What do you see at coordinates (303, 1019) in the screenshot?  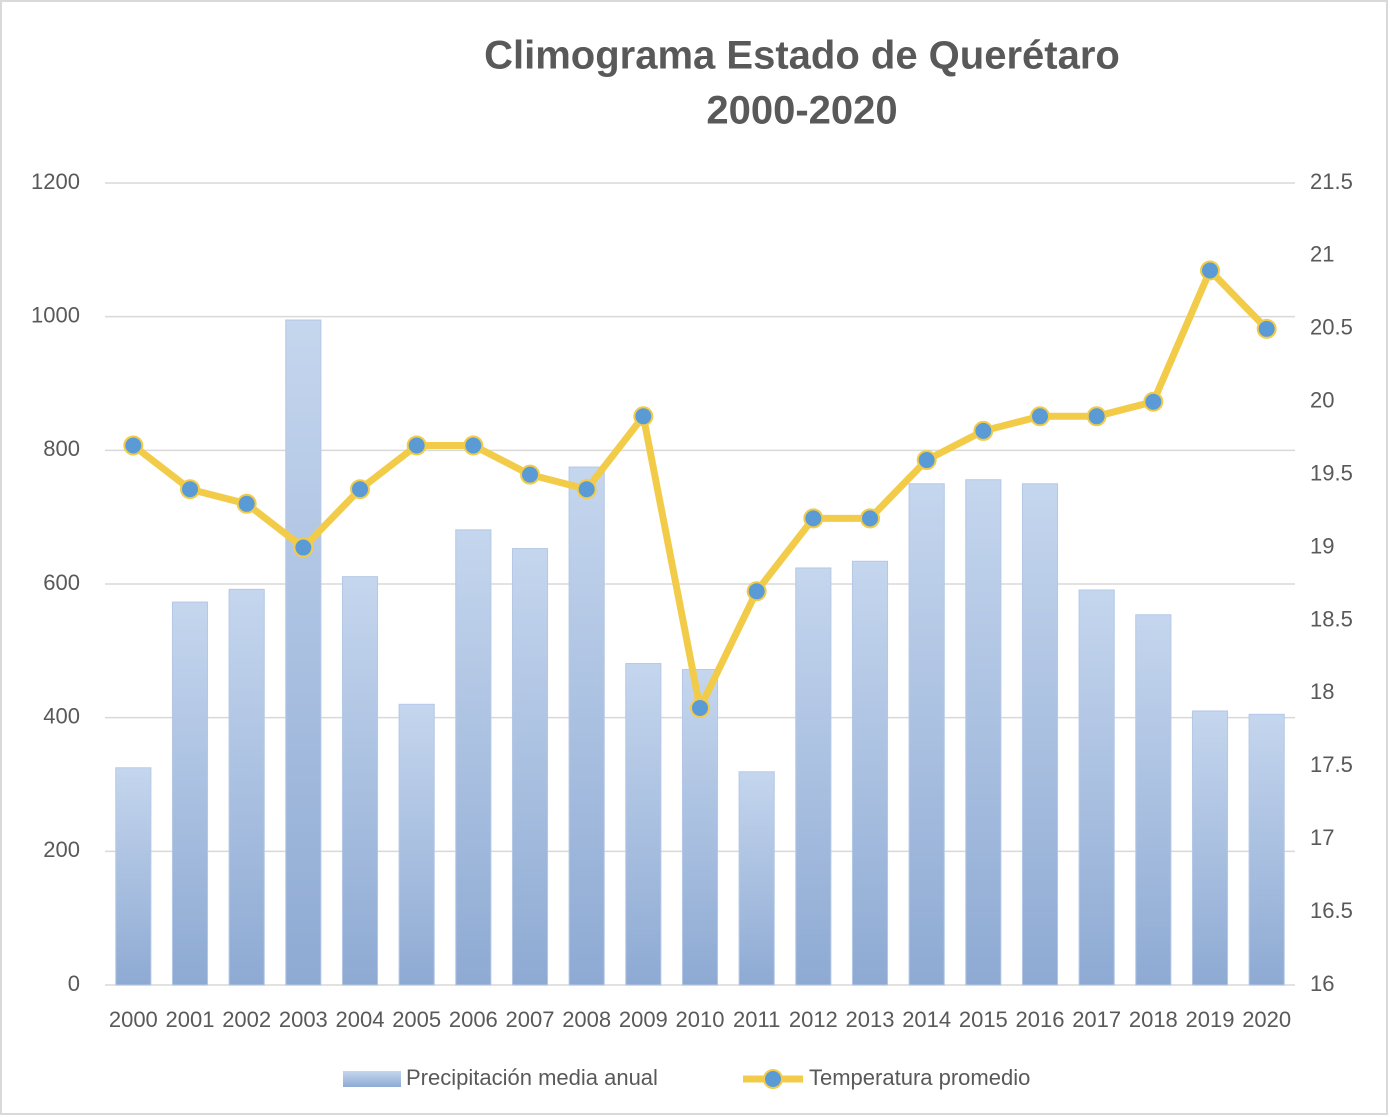 I see `x-tick-label: 2003` at bounding box center [303, 1019].